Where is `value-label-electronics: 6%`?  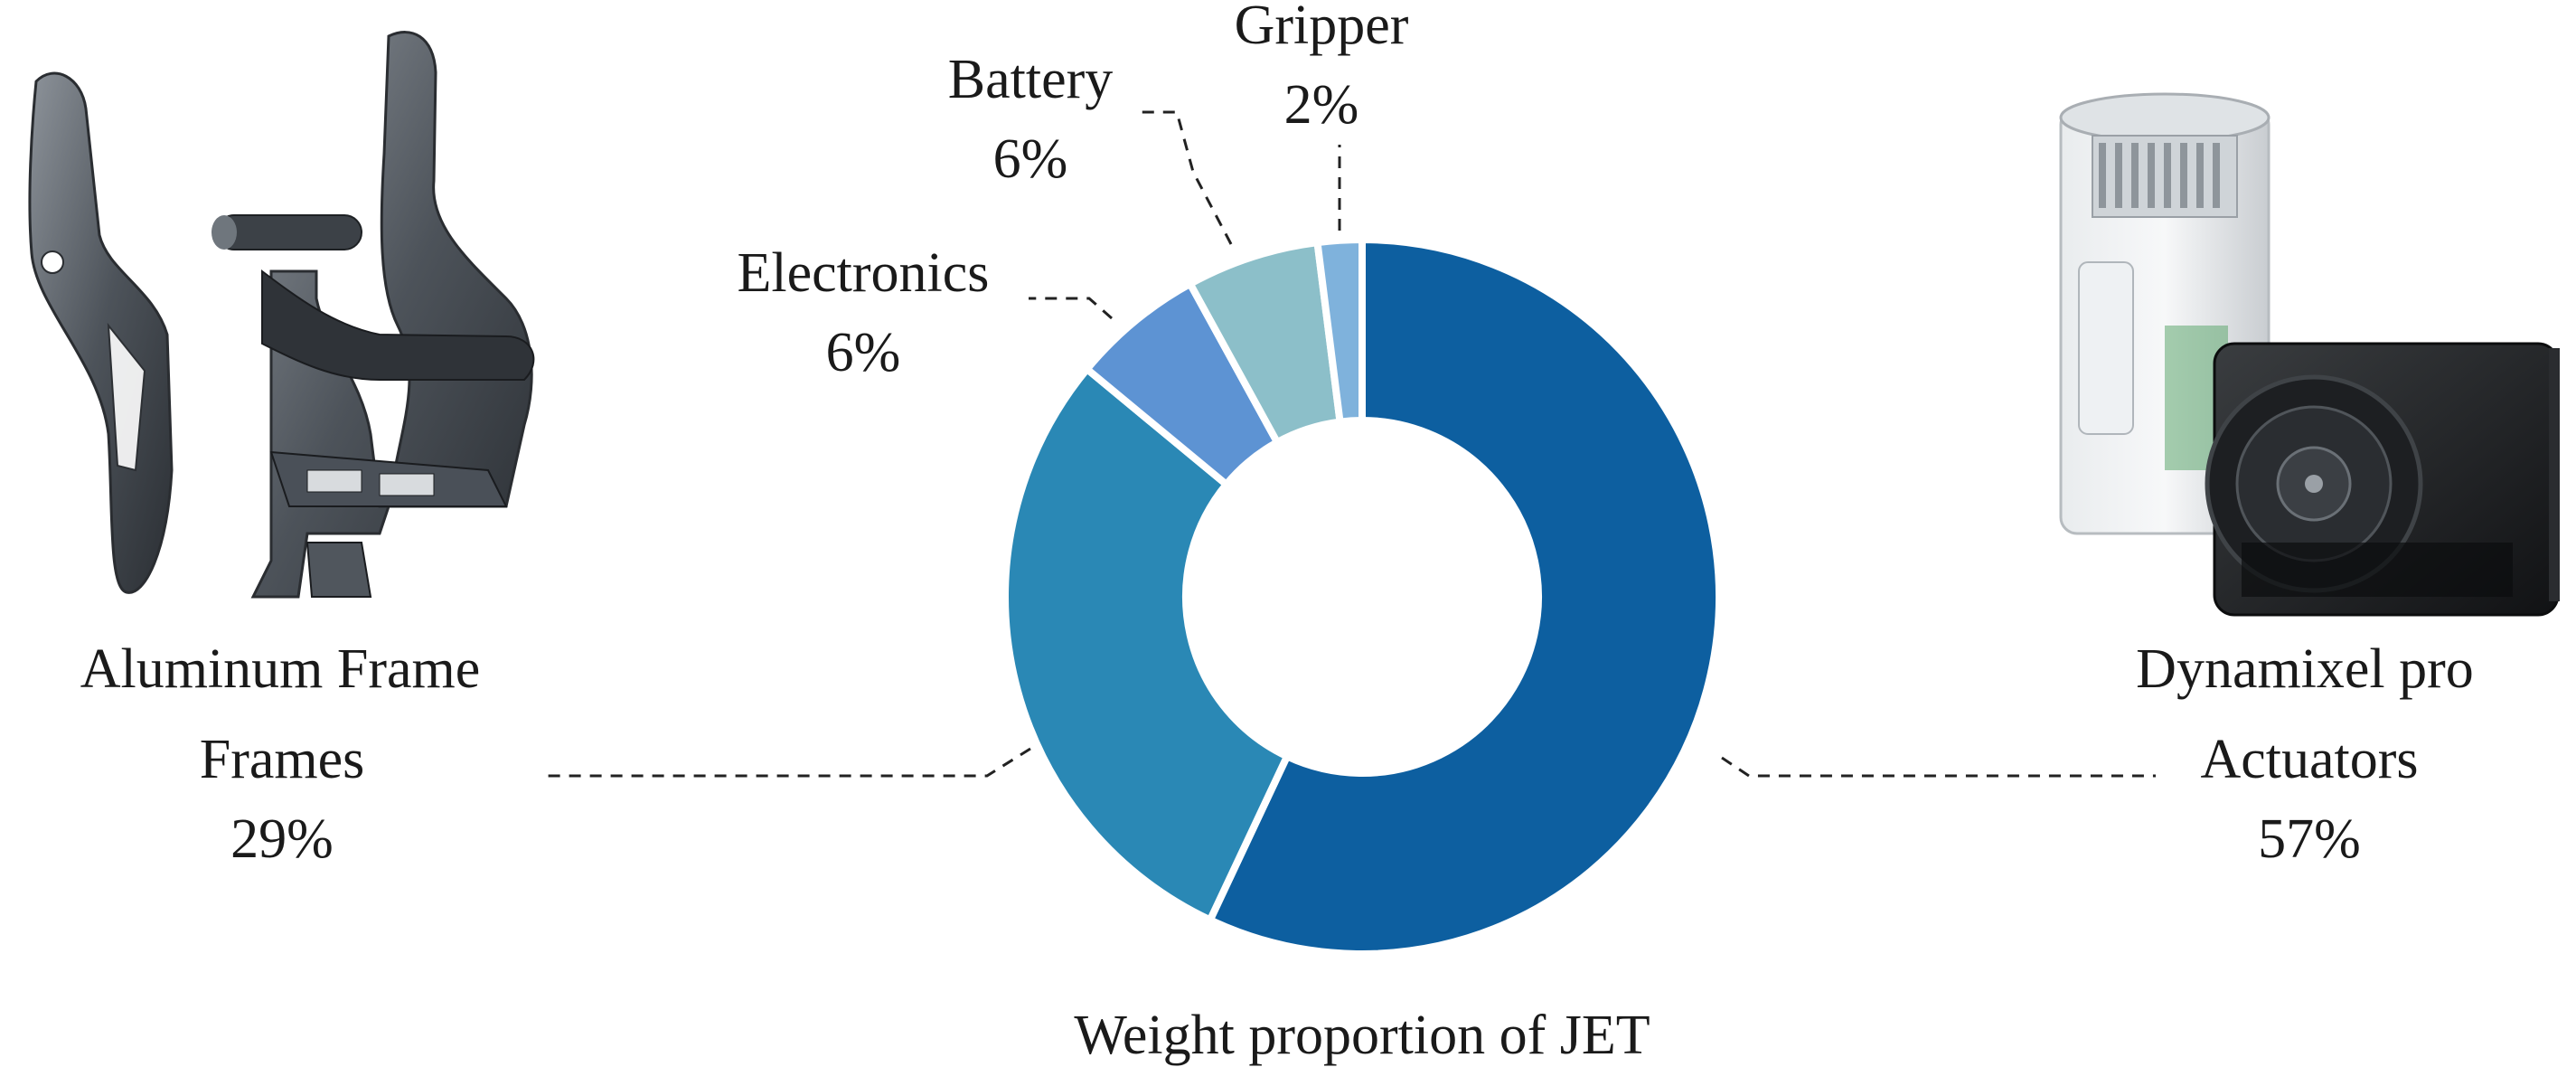
value-label-electronics: 6% is located at coordinates (863, 352).